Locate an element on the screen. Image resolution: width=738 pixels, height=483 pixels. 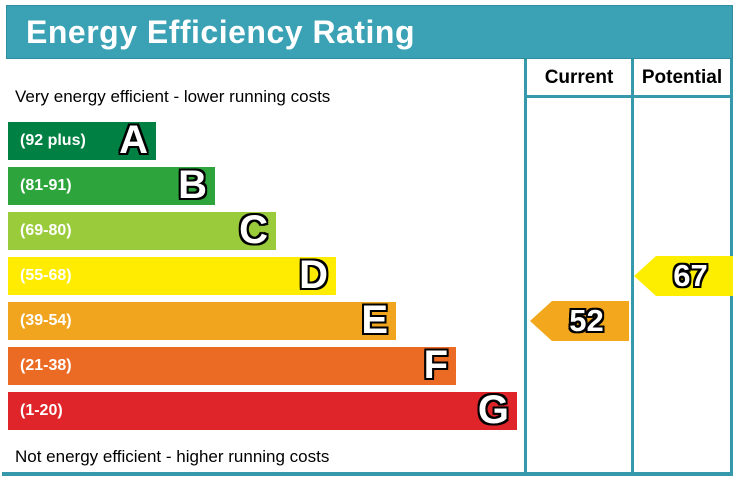
current-arrow: 52 is located at coordinates (579, 321).